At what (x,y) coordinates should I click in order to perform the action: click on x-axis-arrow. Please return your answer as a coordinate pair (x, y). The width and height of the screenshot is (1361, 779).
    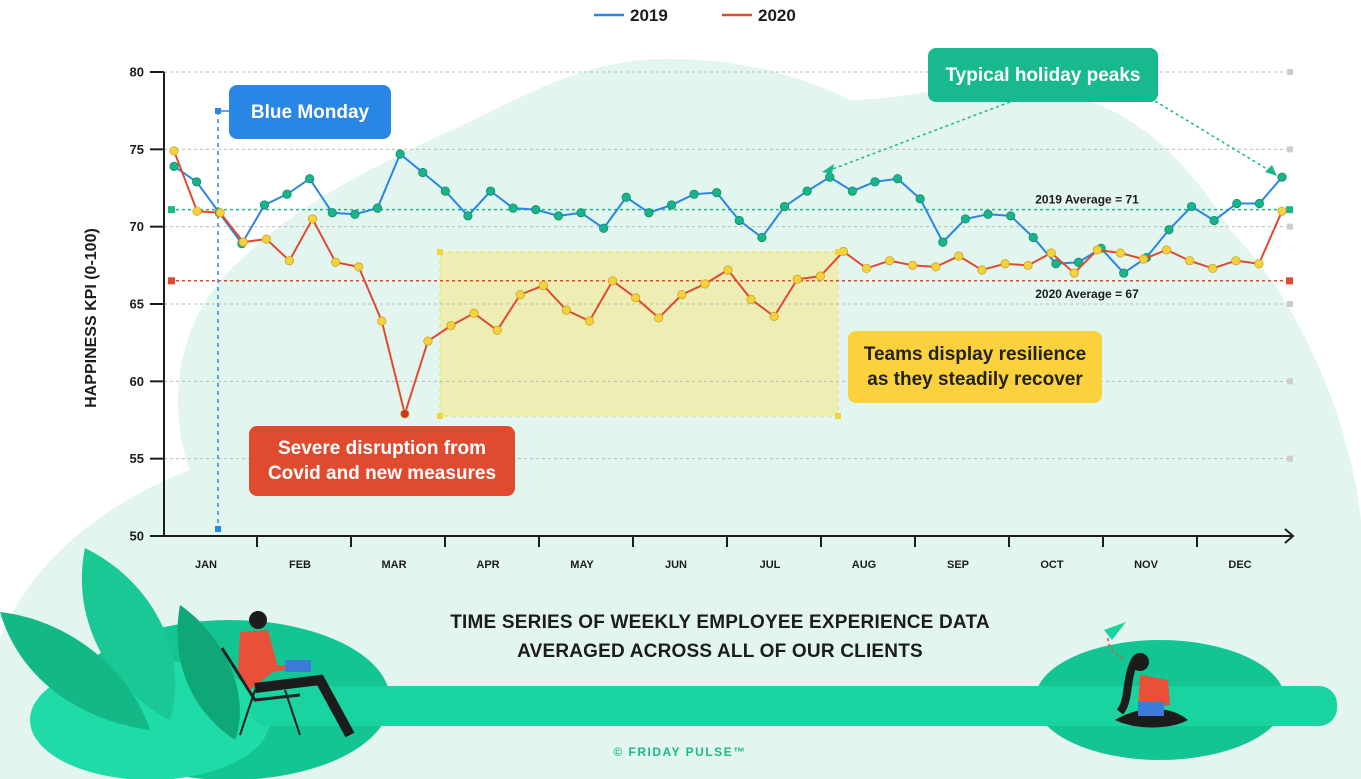
    Looking at the image, I should click on (1289, 536).